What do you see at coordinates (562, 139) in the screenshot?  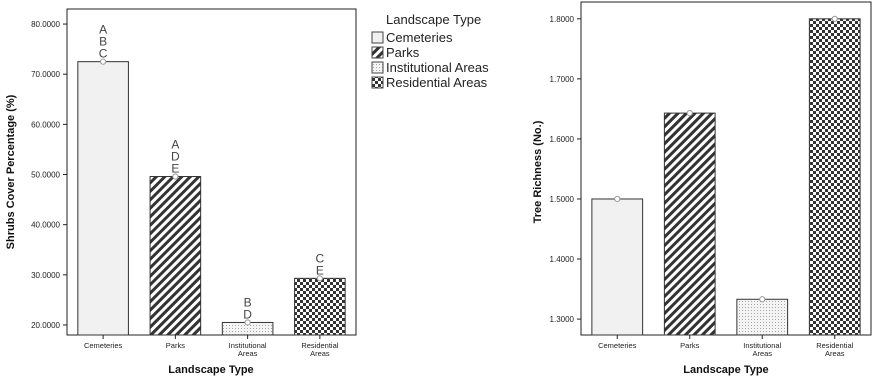 I see `y-tick-label: 1.6000` at bounding box center [562, 139].